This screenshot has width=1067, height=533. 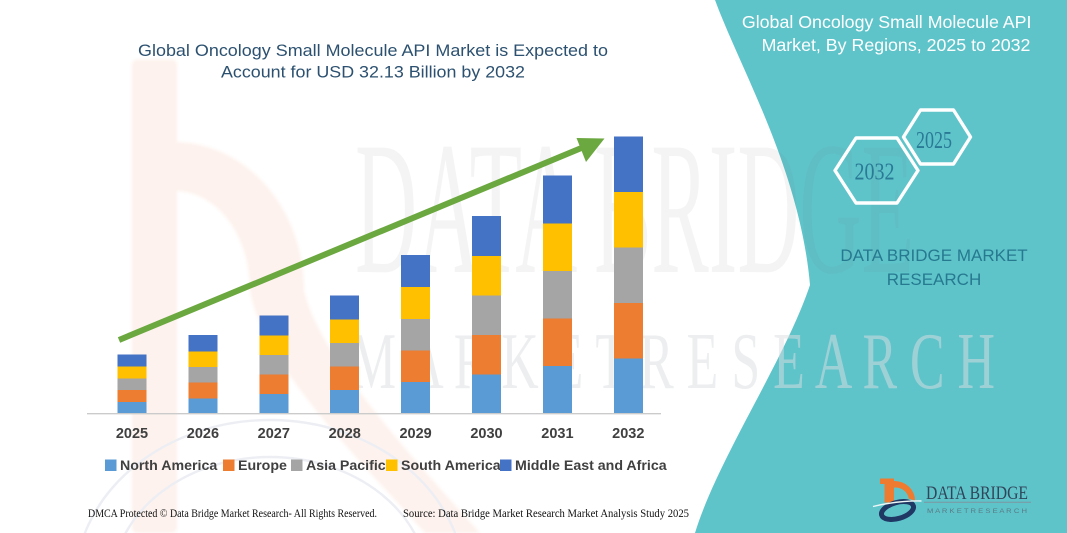 I want to click on svg-text: Middle East and Africa, so click(x=591, y=466).